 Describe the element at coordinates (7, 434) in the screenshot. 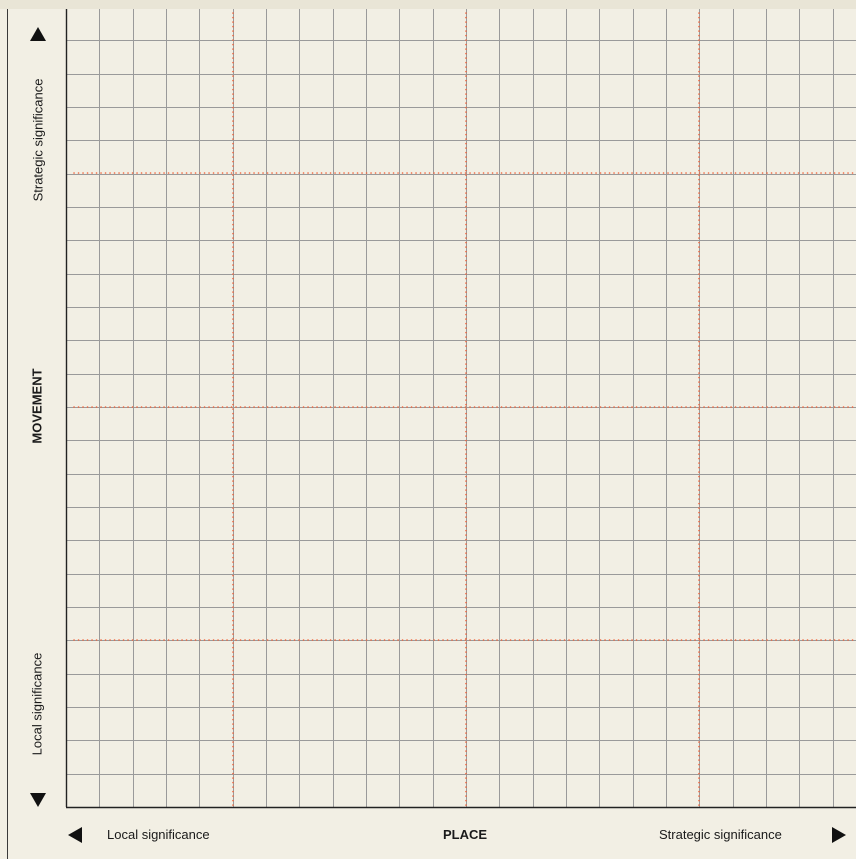

I see `frame-left-border` at that location.